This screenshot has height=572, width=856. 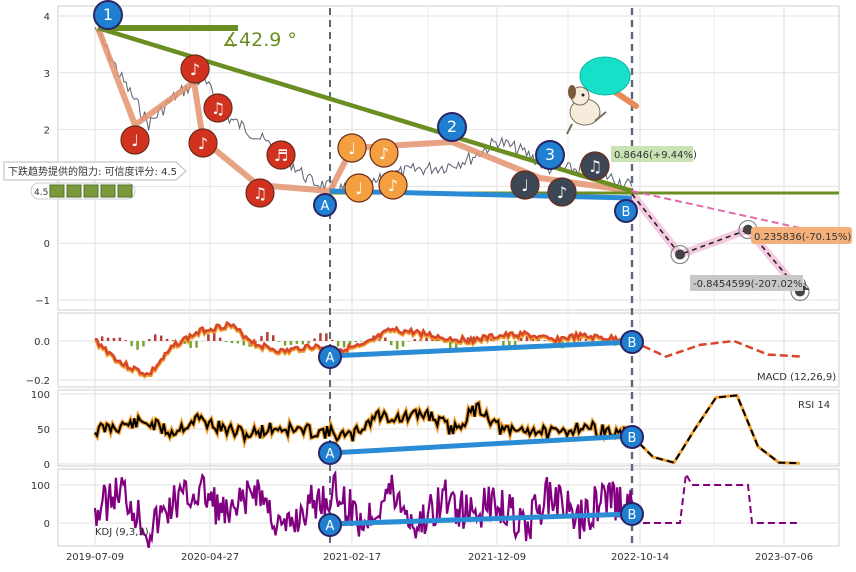 I want to click on resistance-note: 下跌趋势提供的阻力: 可信度评分: 4.5, so click(x=95, y=171).